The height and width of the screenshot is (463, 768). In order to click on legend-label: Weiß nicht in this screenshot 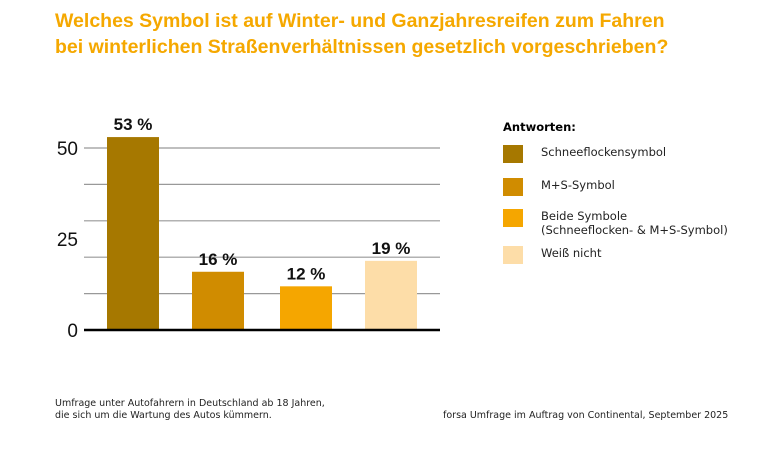, I will do `click(571, 253)`.